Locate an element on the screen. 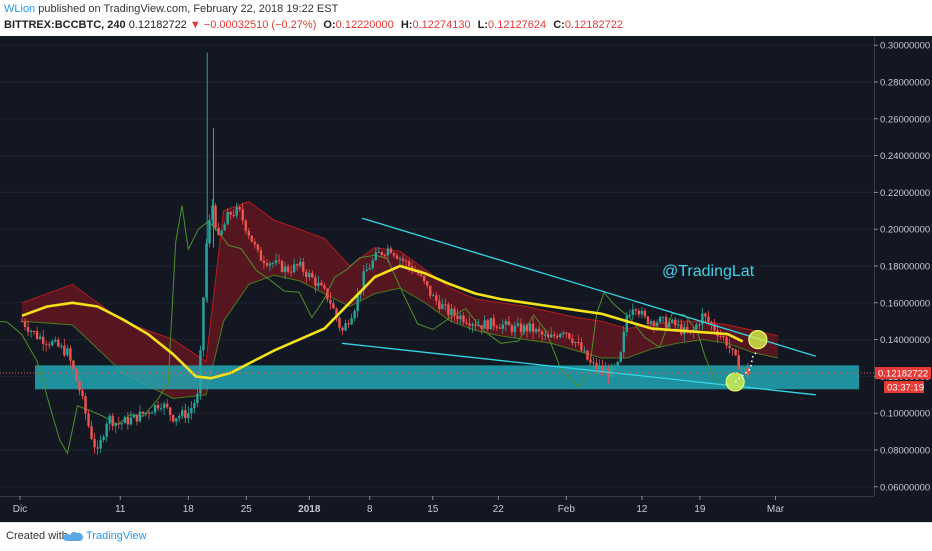 Image resolution: width=932 pixels, height=551 pixels. tradingview-logo-icon is located at coordinates (73, 536).